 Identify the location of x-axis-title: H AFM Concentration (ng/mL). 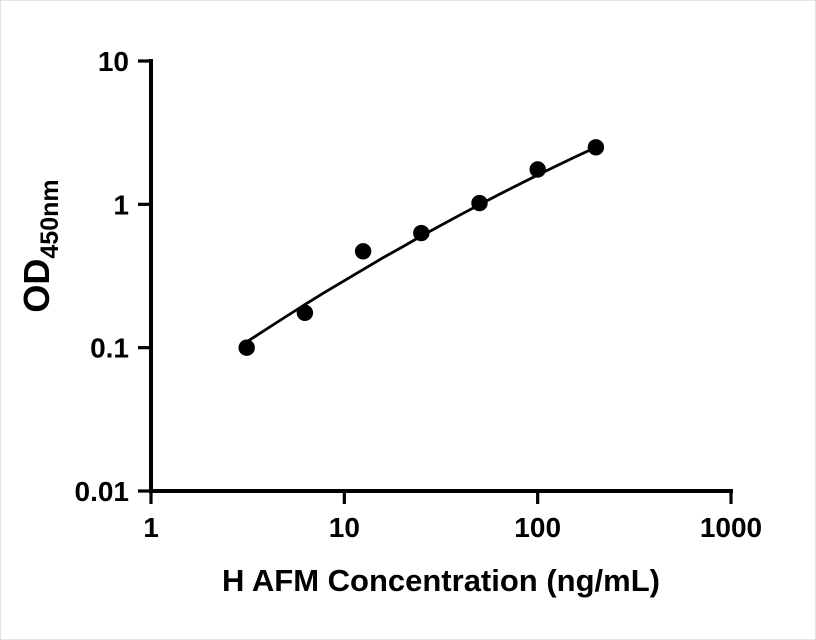
(441, 580).